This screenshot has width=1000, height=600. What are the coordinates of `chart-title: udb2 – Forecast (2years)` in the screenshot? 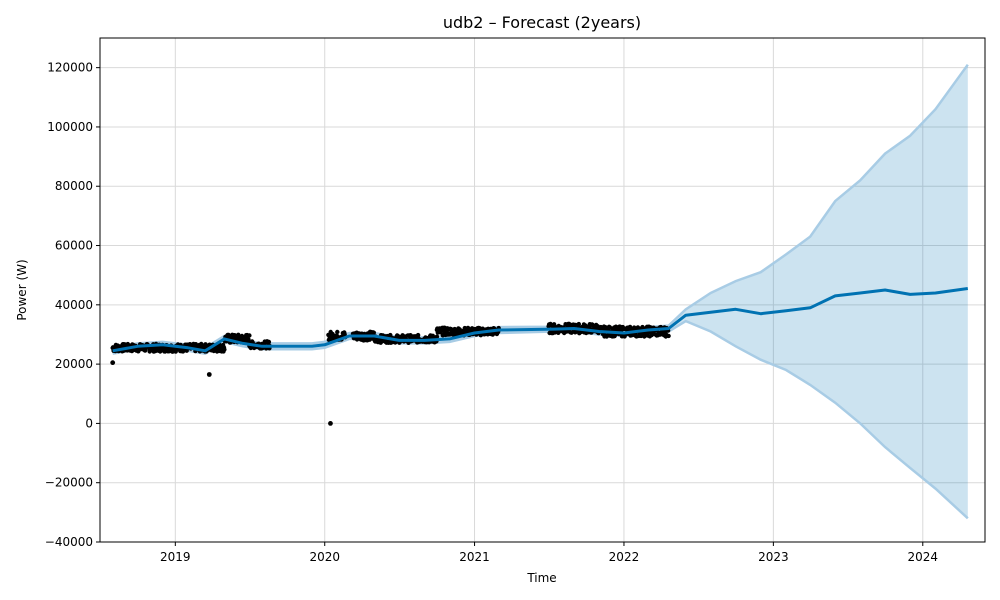 It's located at (542, 22).